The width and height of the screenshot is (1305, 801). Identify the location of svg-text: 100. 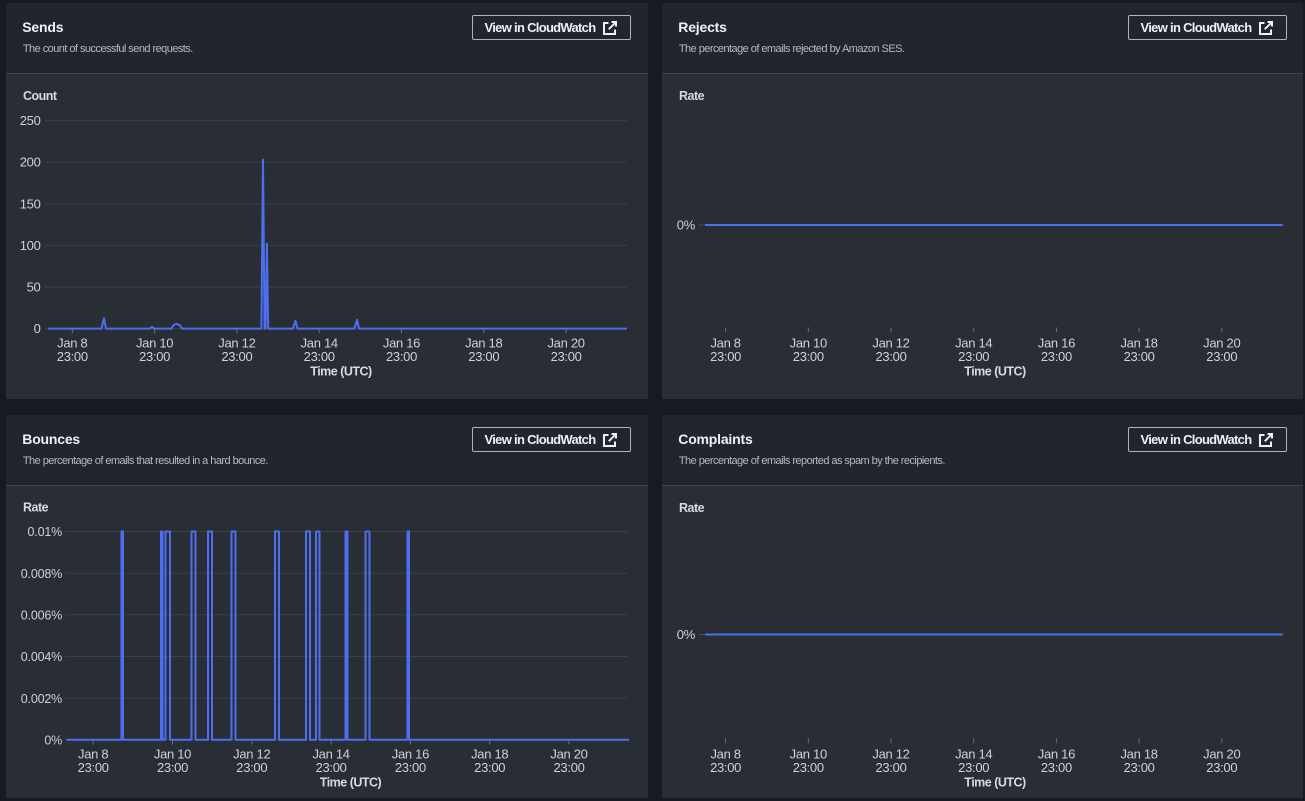
(30, 245).